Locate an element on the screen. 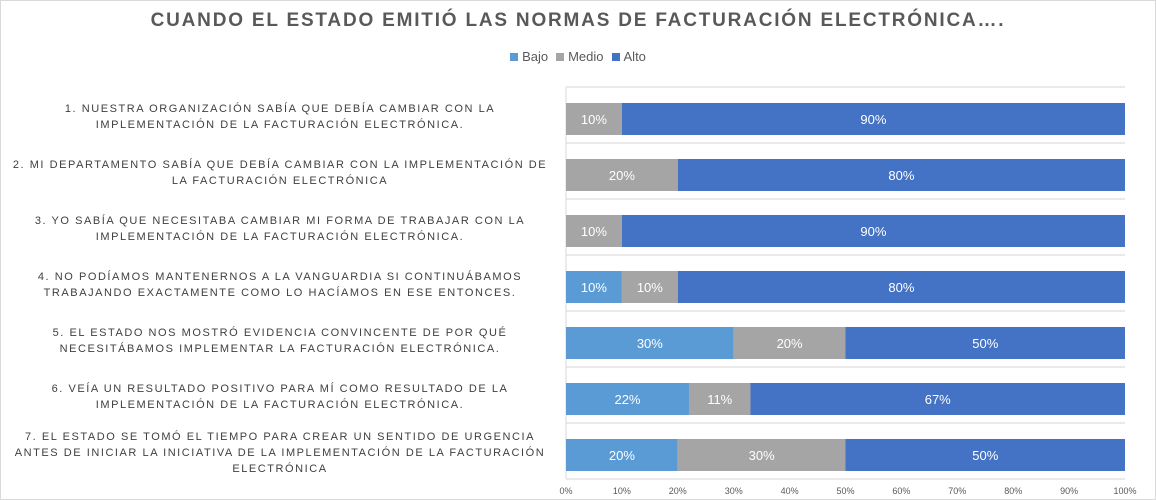 The width and height of the screenshot is (1156, 500). x-tick-label: 60% is located at coordinates (901, 491).